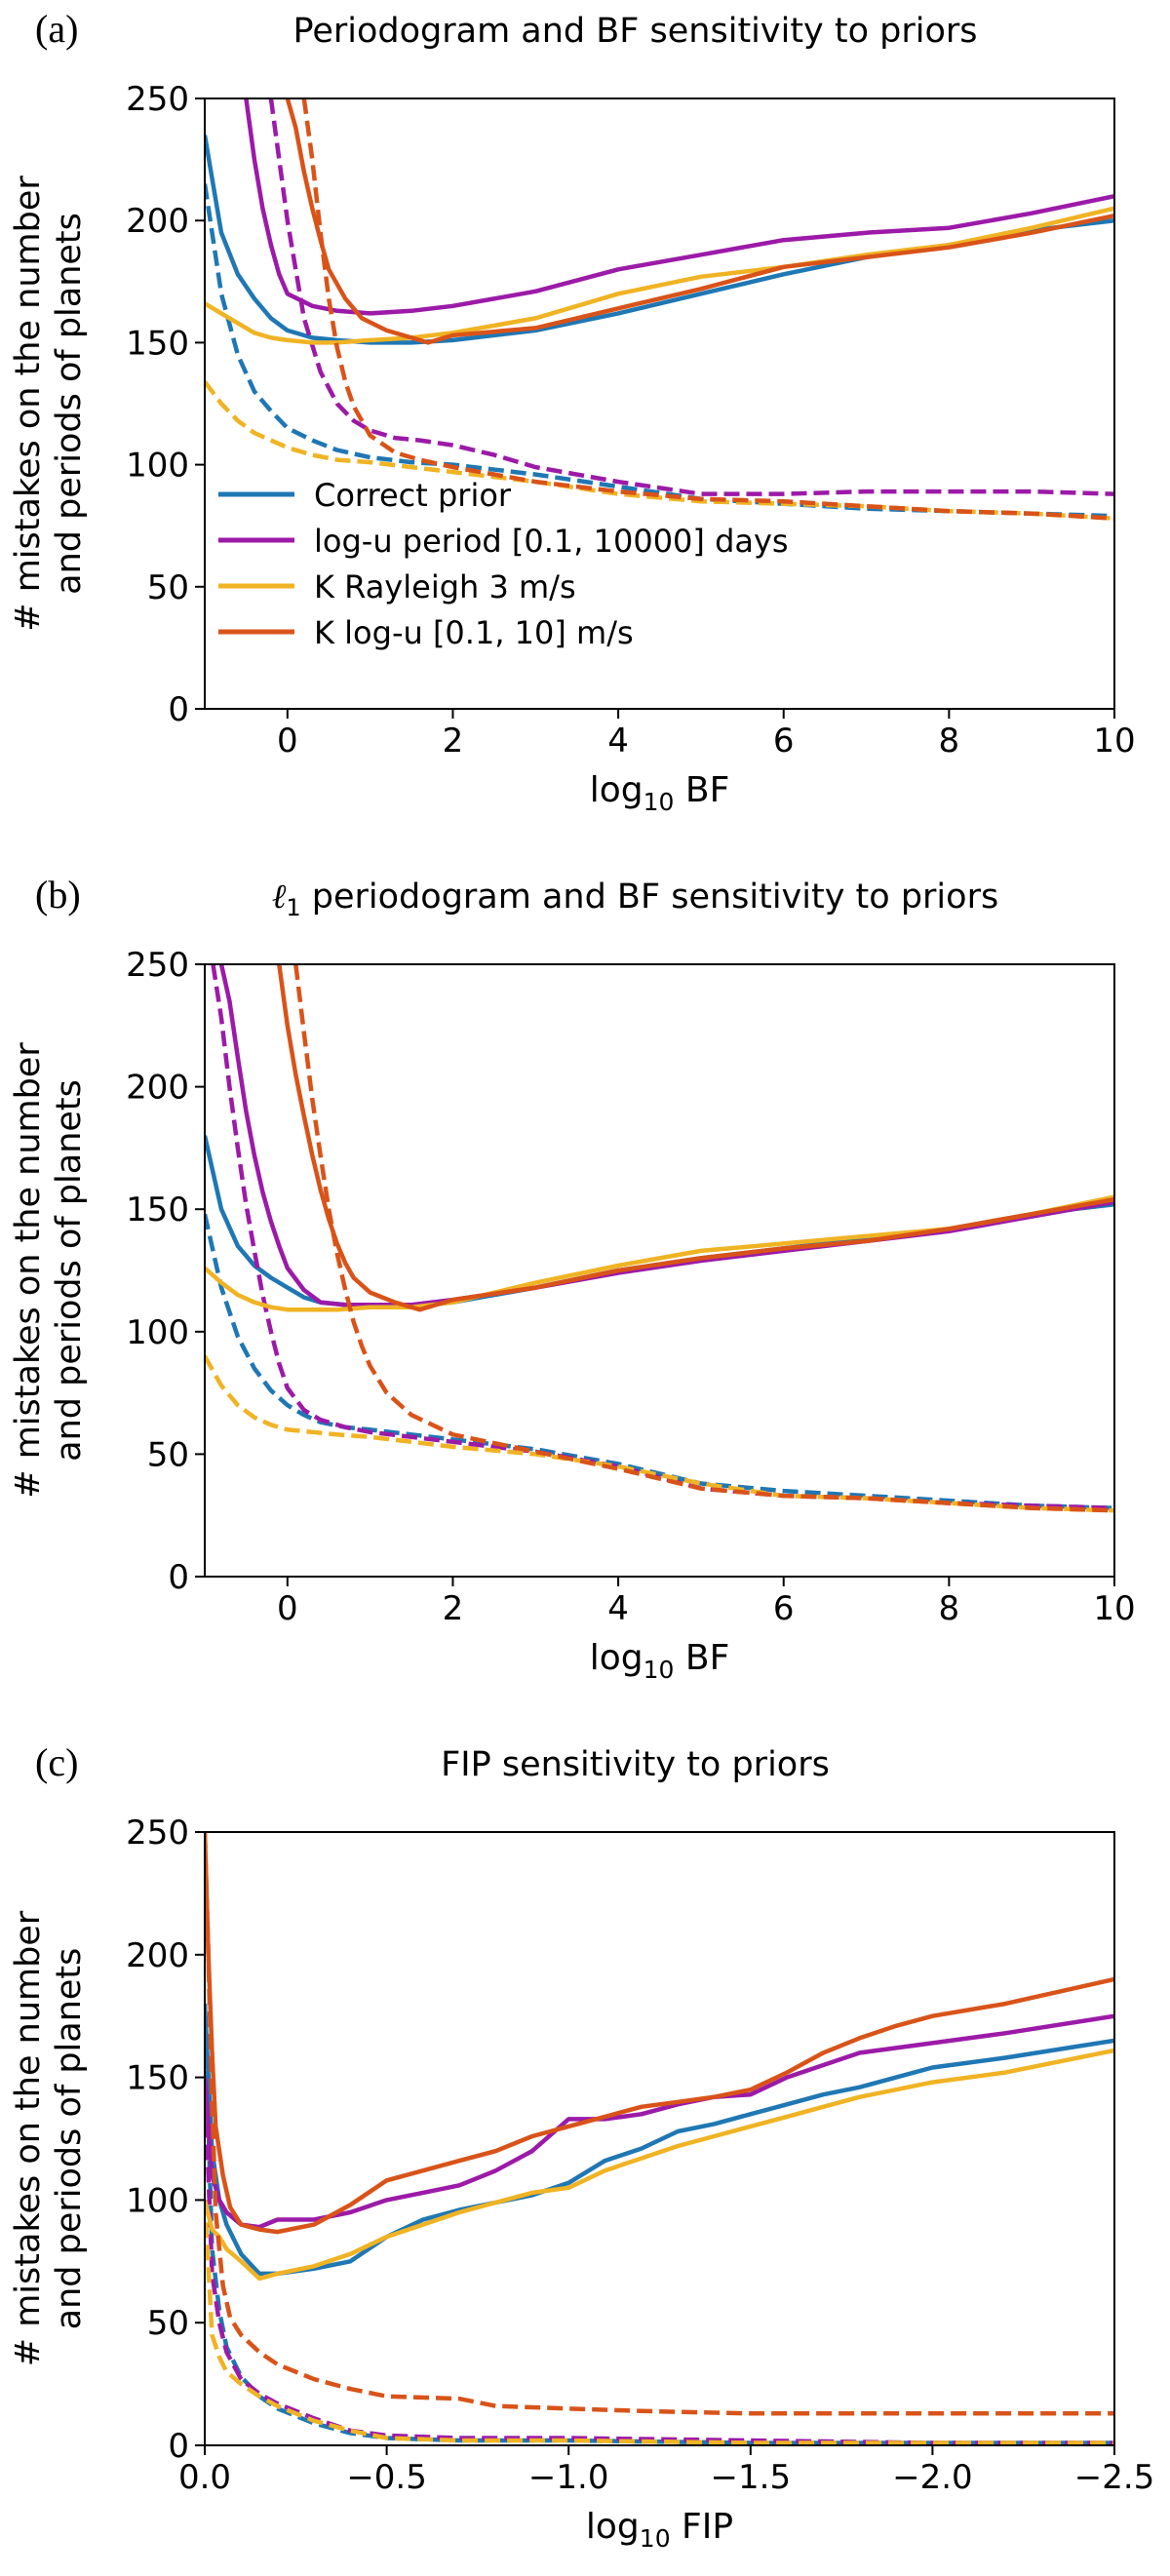 The height and width of the screenshot is (2576, 1170). Describe the element at coordinates (386, 2477) in the screenshot. I see `x-tick-label: −0.5` at that location.